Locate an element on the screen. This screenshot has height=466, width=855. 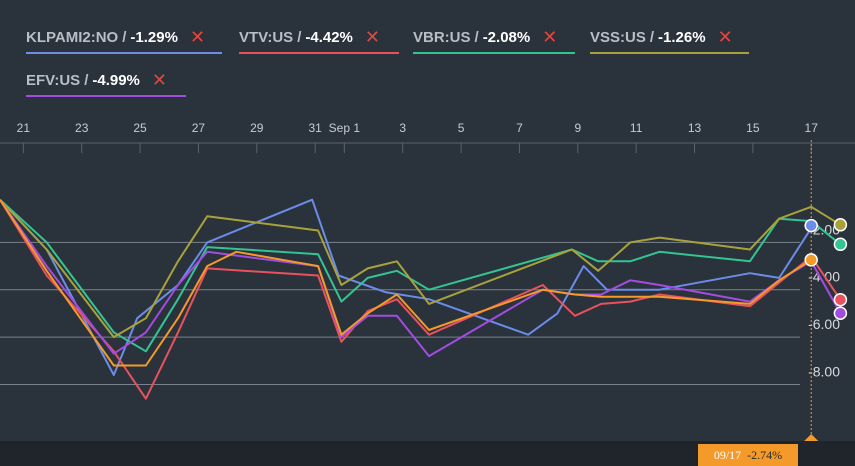
crosshair is located at coordinates (811, 290).